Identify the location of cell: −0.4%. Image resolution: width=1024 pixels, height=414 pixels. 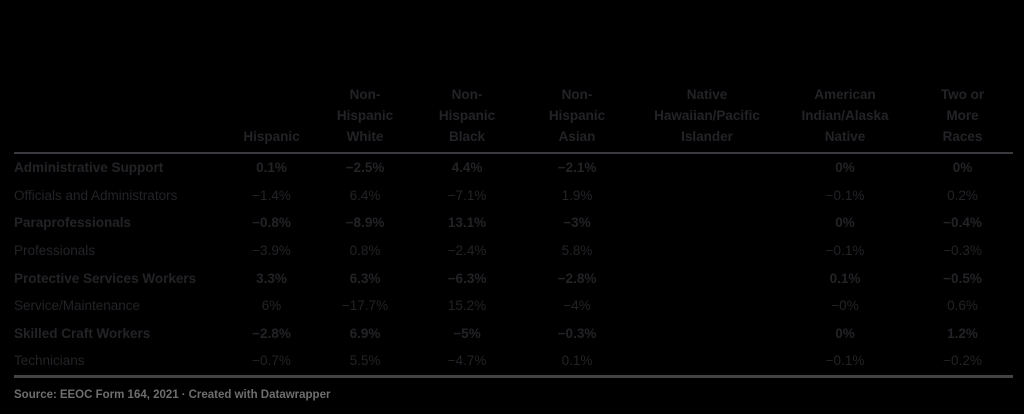
(962, 223).